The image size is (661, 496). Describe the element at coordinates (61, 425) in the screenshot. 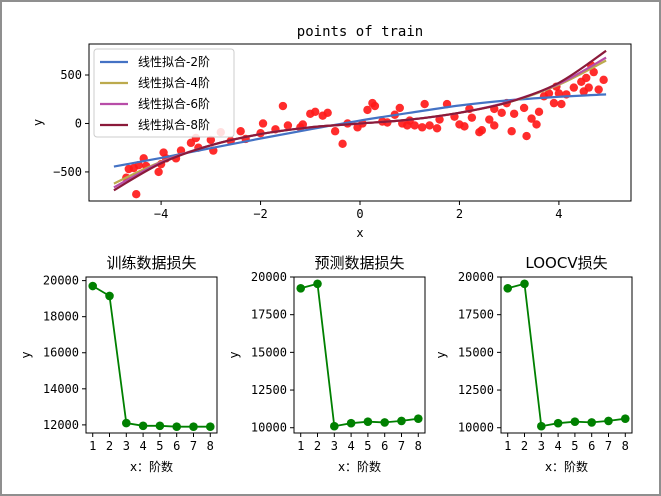

I see `y-tick-label: 12000` at that location.